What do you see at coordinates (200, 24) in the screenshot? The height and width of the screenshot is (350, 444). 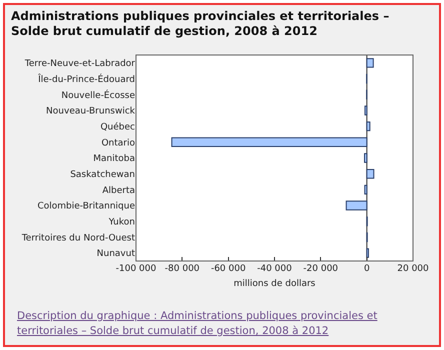 I see `chart-title: Administrations publiques provinciales et territoriales – Solde brut cumulatif de gestion, 2008 à 2012` at bounding box center [200, 24].